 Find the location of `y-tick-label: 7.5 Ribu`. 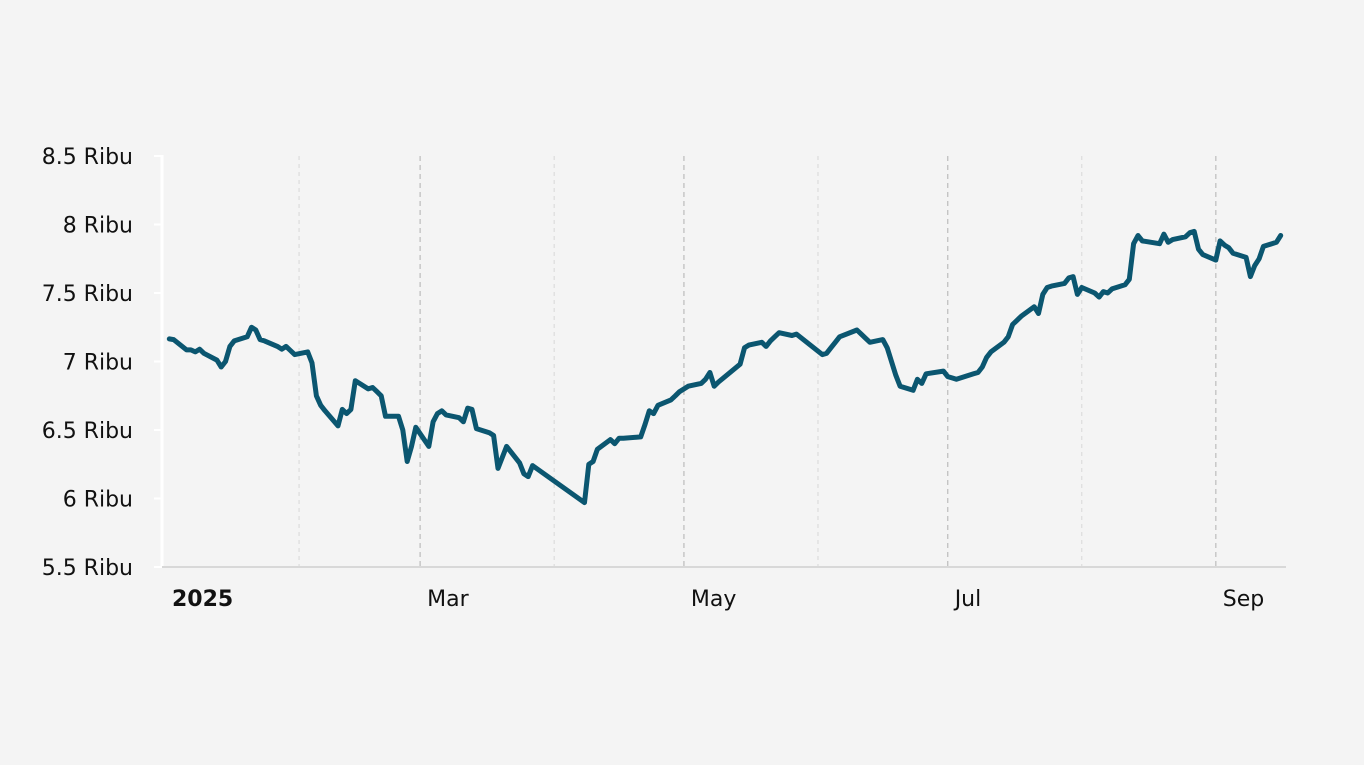

y-tick-label: 7.5 Ribu is located at coordinates (87, 294).